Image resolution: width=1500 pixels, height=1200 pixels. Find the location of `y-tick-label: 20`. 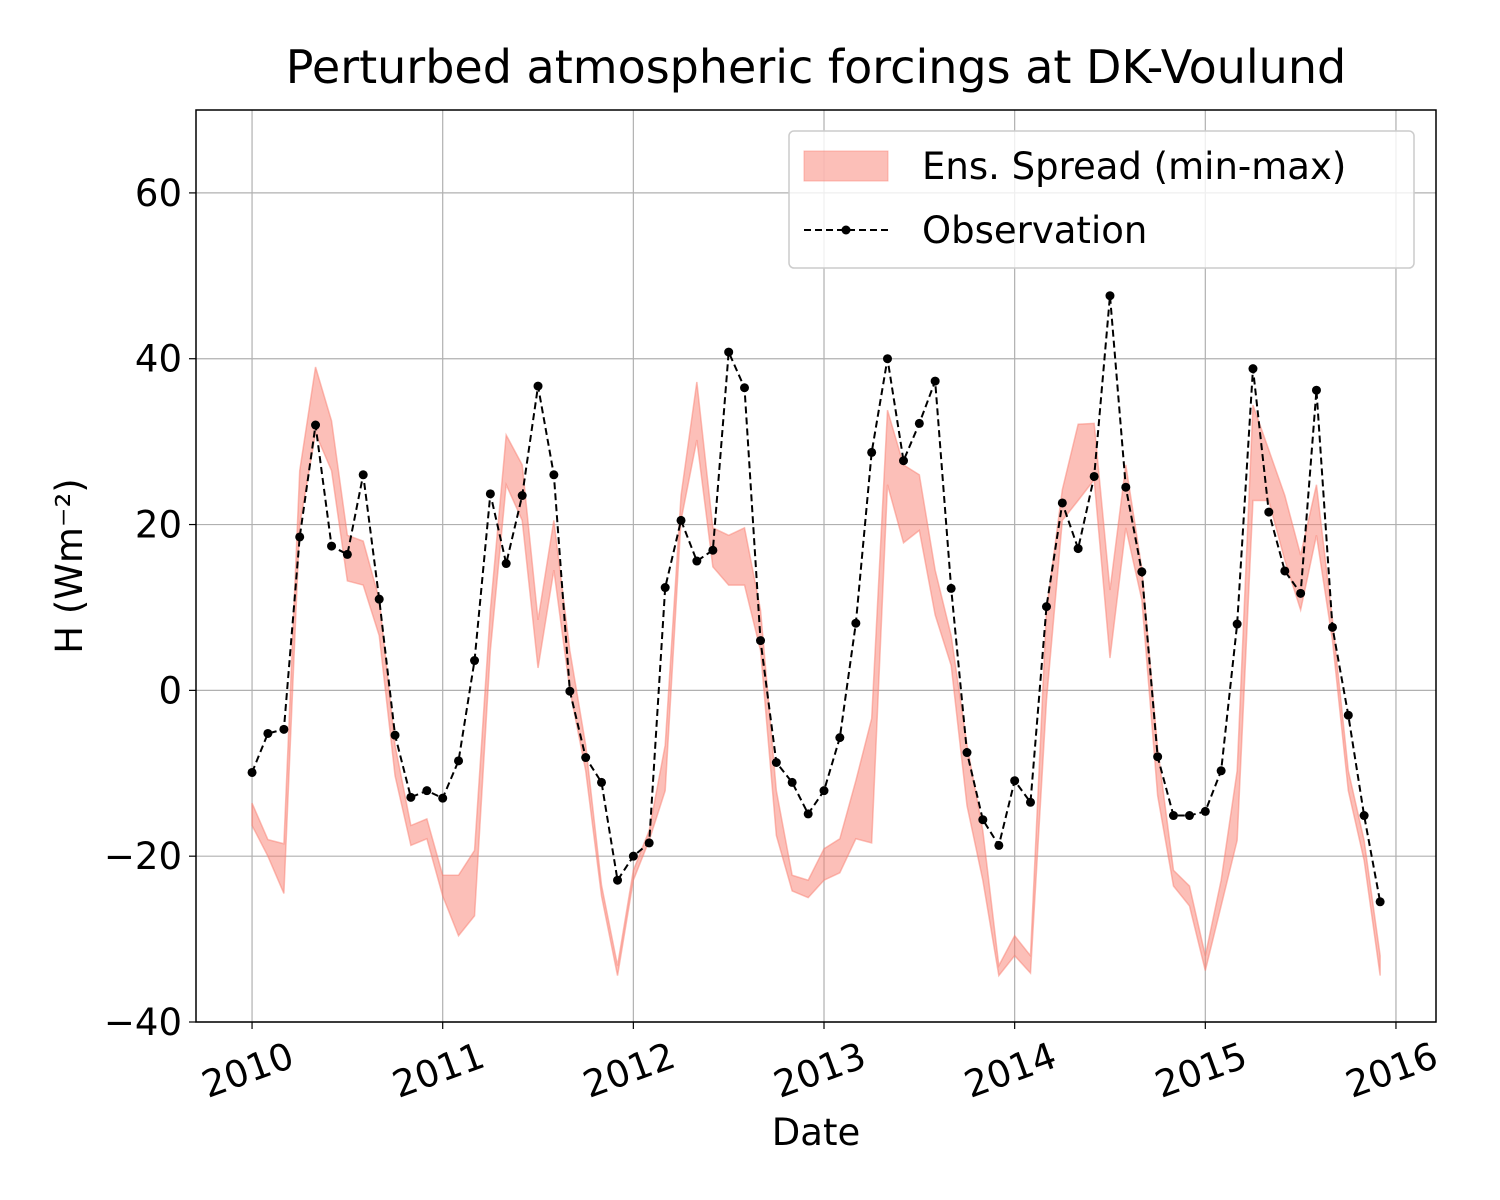

y-tick-label: 20 is located at coordinates (158, 525).